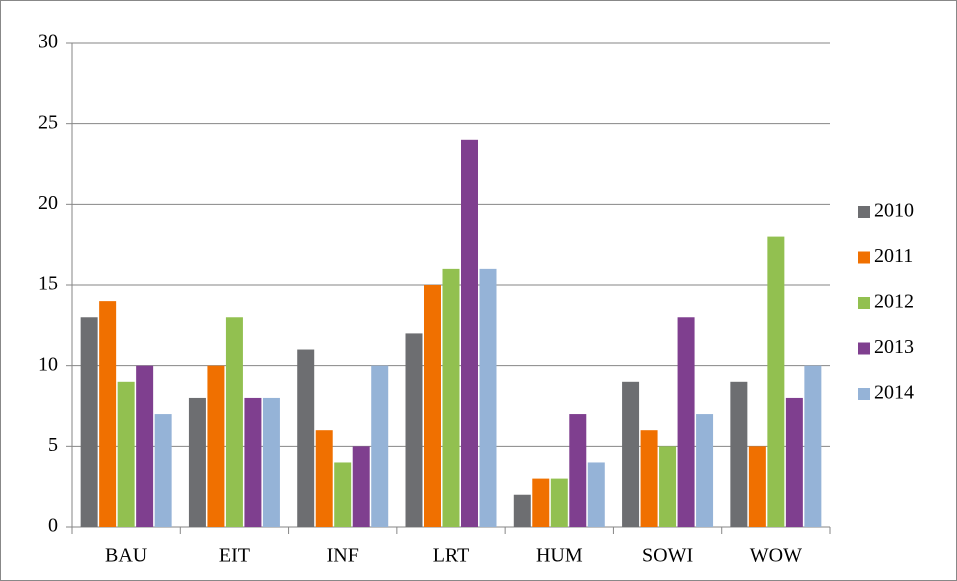 This screenshot has height=581, width=957. What do you see at coordinates (343, 556) in the screenshot?
I see `x-tick-label: INF` at bounding box center [343, 556].